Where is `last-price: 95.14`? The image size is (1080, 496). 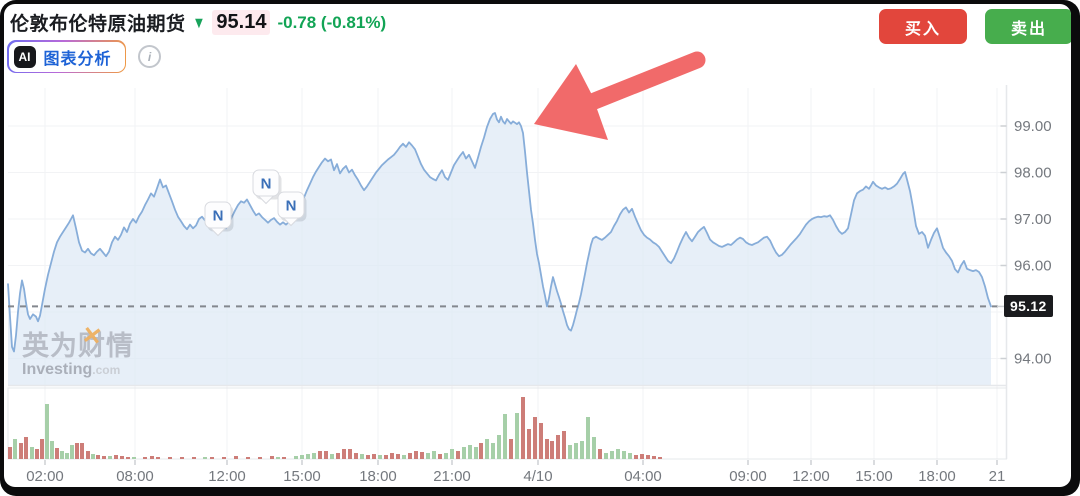 last-price: 95.14 is located at coordinates (241, 22).